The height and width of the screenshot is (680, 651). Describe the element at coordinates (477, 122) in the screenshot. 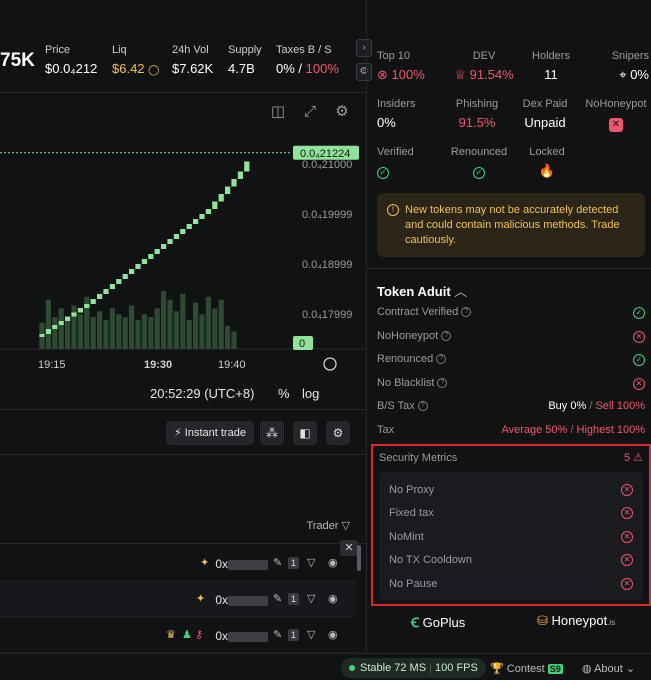

I see `metric-value: 91.5%` at that location.